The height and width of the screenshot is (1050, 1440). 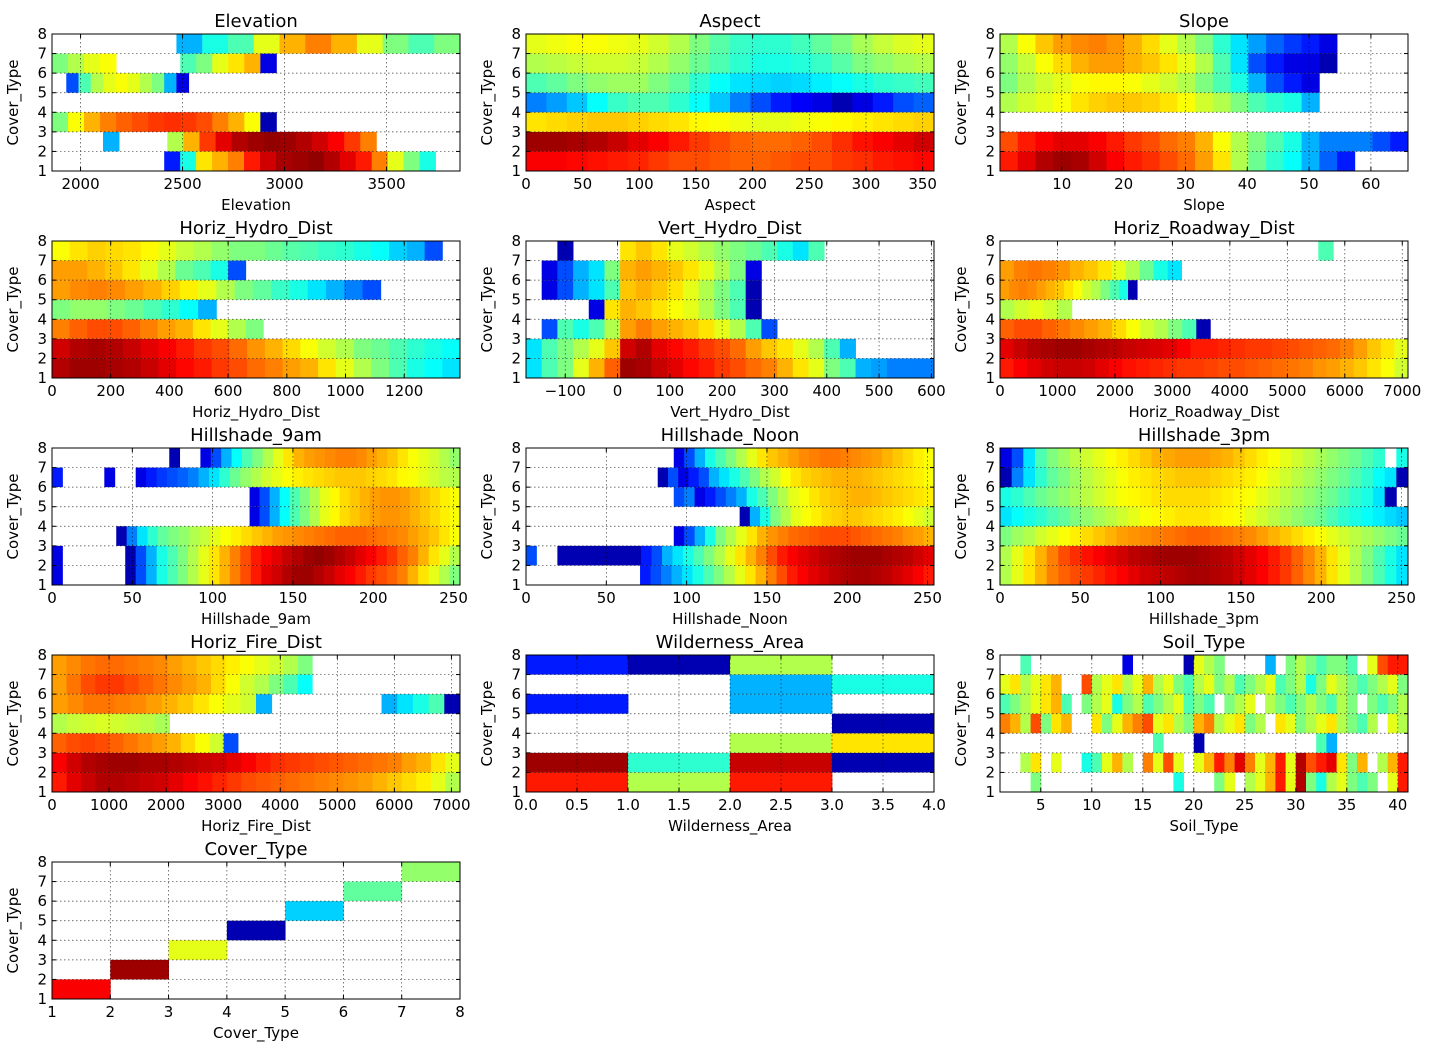 I want to click on x-tick-label: 50, so click(x=132, y=598).